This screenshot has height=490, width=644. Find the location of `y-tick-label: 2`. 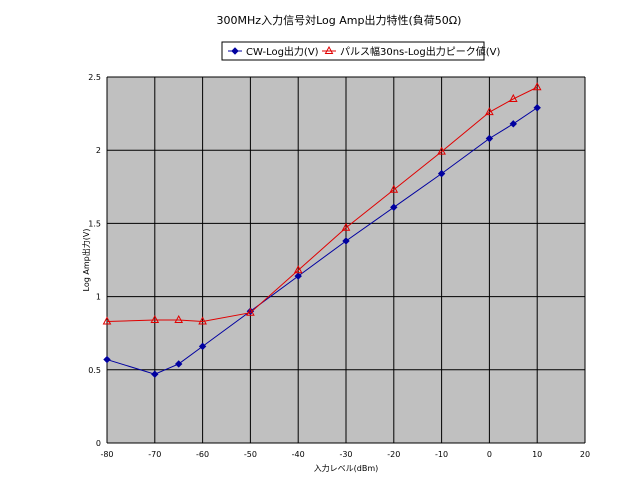

y-tick-label: 2 is located at coordinates (98, 150).